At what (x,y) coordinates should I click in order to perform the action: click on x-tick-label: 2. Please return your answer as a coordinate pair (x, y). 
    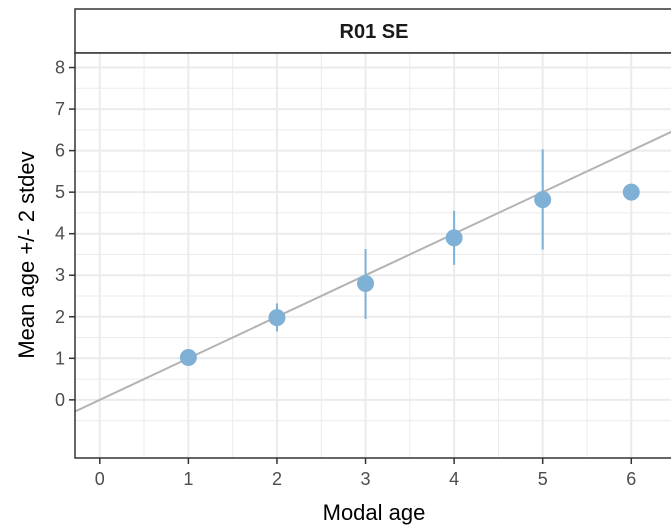
    Looking at the image, I should click on (277, 479).